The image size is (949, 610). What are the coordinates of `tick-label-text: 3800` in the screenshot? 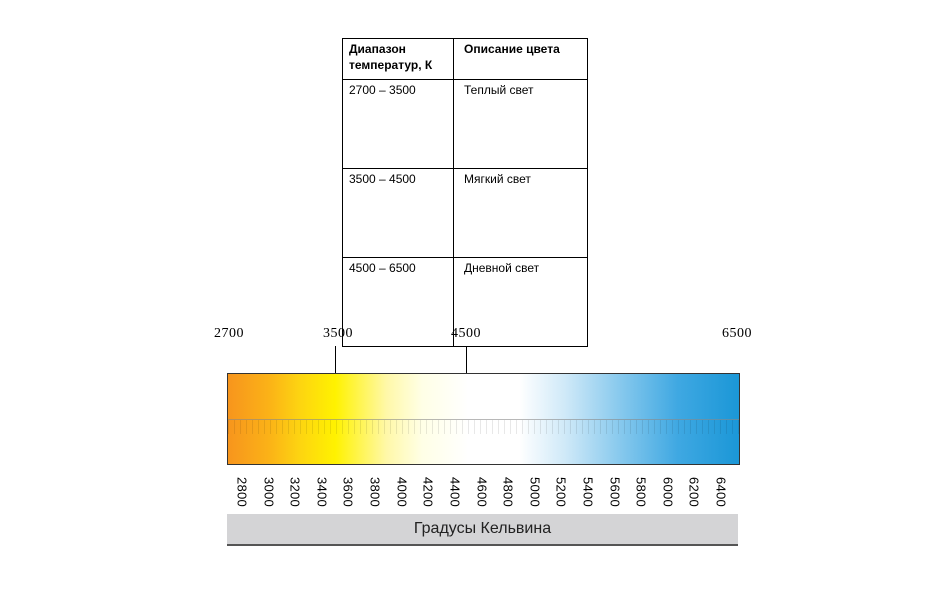 It's located at (375, 492).